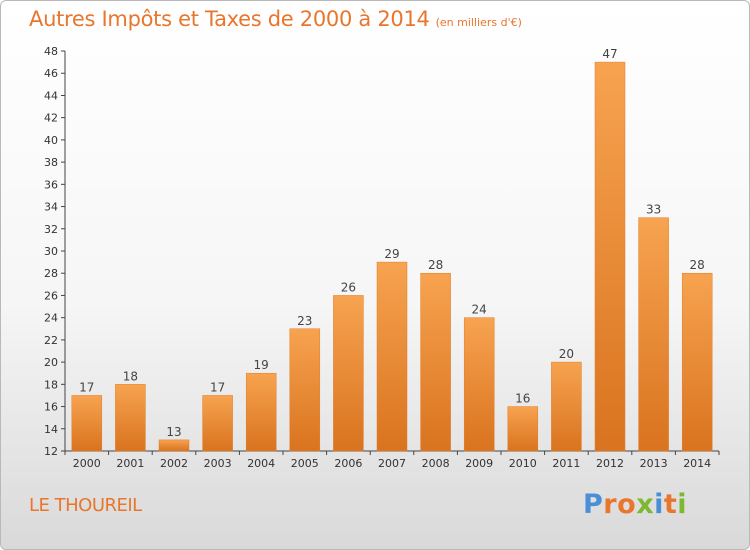  What do you see at coordinates (523, 429) in the screenshot?
I see `bar-2010` at bounding box center [523, 429].